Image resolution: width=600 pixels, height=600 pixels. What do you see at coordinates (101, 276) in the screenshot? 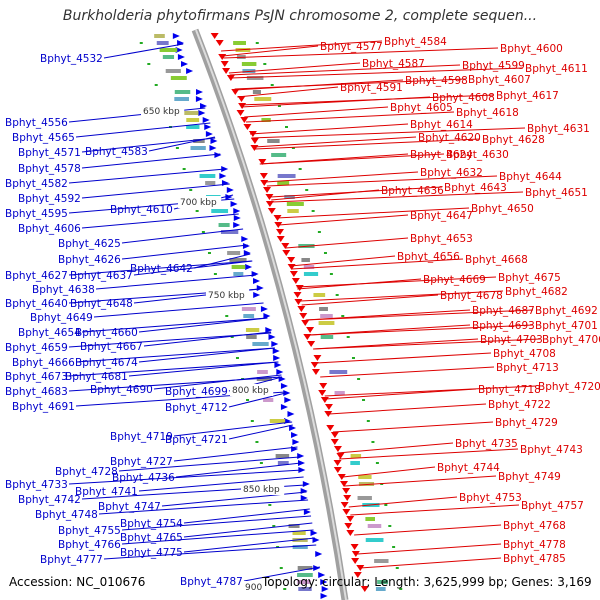
I see `gene-label-left: Bphyt_4637` at bounding box center [101, 276].